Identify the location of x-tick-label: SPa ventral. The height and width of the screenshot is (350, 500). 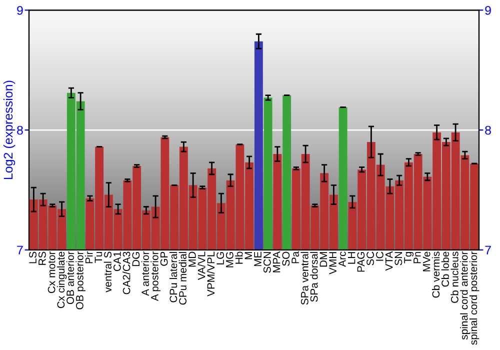
(304, 278).